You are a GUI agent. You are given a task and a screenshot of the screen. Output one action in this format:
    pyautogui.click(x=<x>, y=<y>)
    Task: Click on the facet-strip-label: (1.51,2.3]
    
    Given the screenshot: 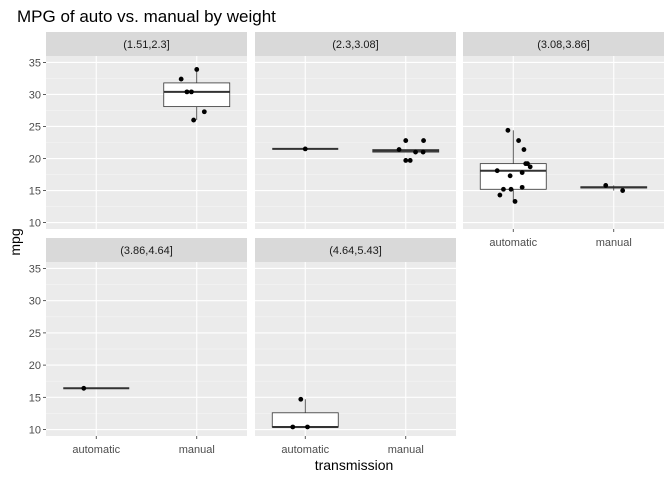 What is the action you would take?
    pyautogui.click(x=146, y=45)
    